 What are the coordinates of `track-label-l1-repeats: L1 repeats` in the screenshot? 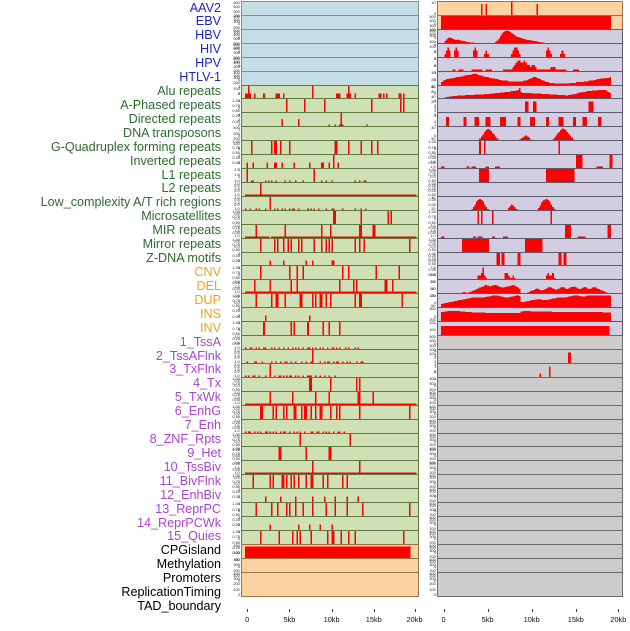 It's located at (191, 174).